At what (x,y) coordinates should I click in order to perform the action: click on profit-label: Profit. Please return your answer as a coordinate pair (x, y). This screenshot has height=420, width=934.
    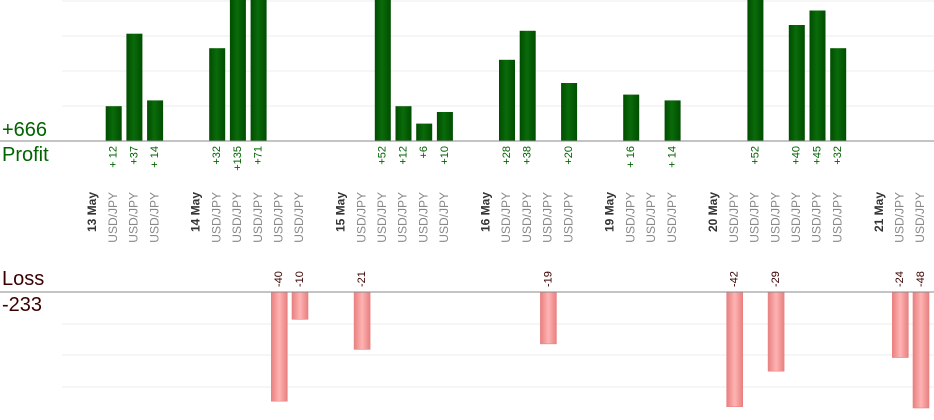
    Looking at the image, I should click on (25, 155).